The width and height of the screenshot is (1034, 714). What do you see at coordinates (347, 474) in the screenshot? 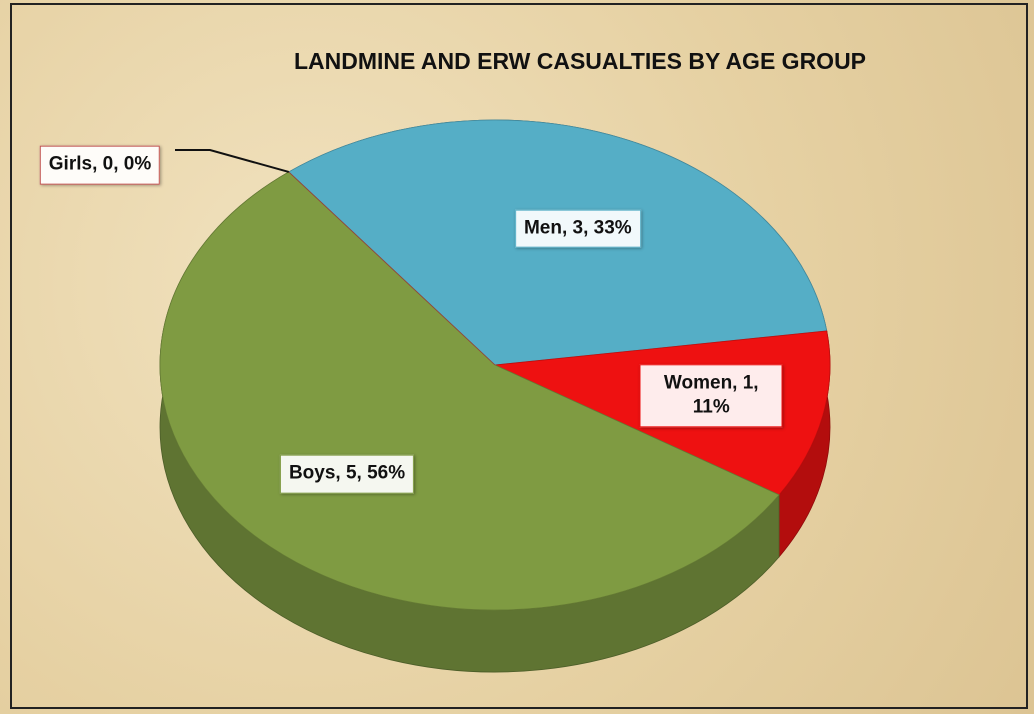
I see `data-label: Boys, 5, 56%` at bounding box center [347, 474].